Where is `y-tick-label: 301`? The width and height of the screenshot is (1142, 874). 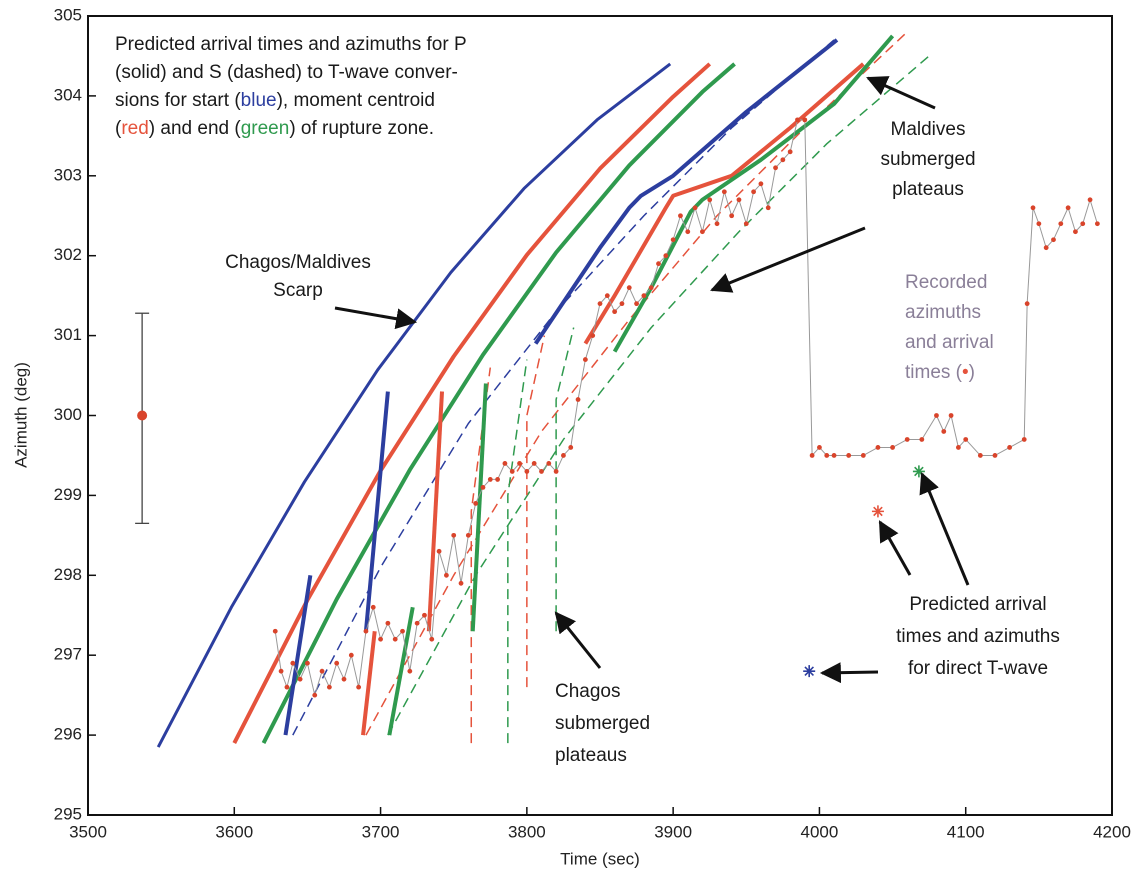
y-tick-label: 301 is located at coordinates (68, 334).